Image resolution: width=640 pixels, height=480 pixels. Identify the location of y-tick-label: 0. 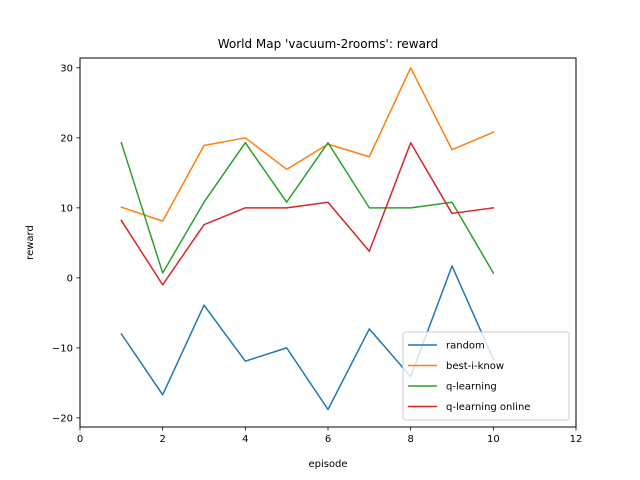
(70, 278).